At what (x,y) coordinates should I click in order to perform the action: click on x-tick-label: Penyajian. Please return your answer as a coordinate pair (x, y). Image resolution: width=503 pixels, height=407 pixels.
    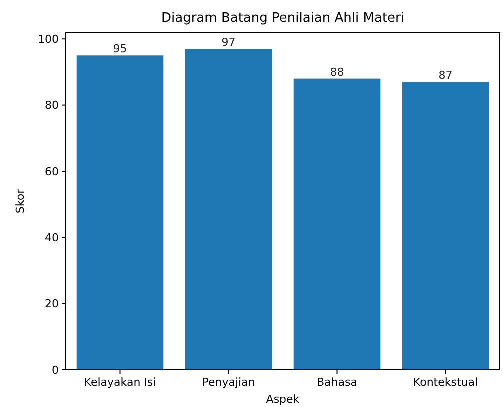
    Looking at the image, I should click on (229, 382).